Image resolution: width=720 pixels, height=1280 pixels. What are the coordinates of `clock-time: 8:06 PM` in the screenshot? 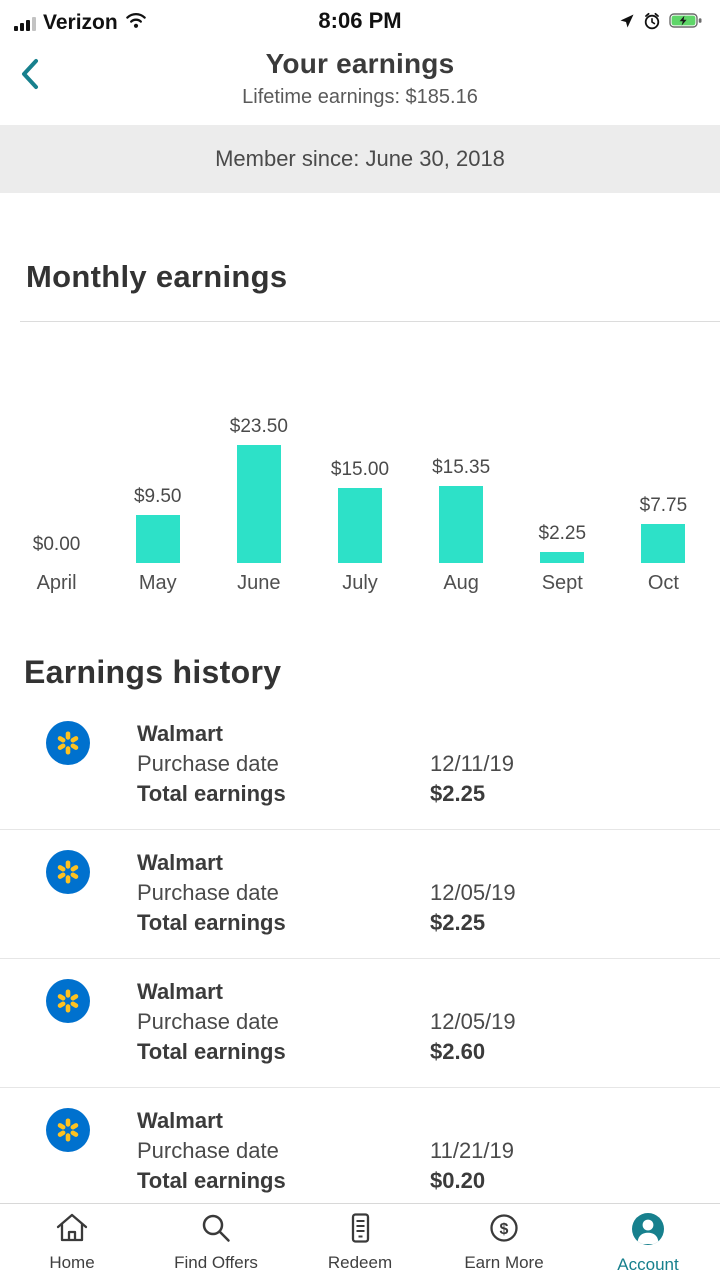 It's located at (360, 20).